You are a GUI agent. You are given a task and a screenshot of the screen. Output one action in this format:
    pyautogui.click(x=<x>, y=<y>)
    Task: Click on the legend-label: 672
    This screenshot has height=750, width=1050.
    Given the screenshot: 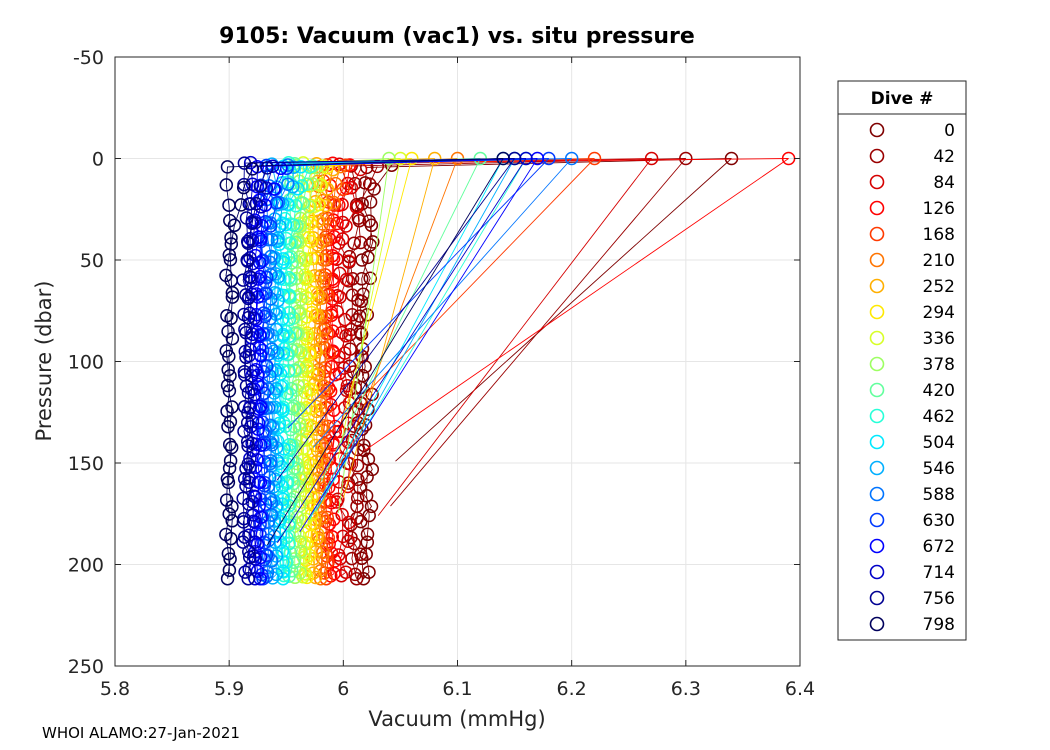 What is the action you would take?
    pyautogui.click(x=939, y=547)
    